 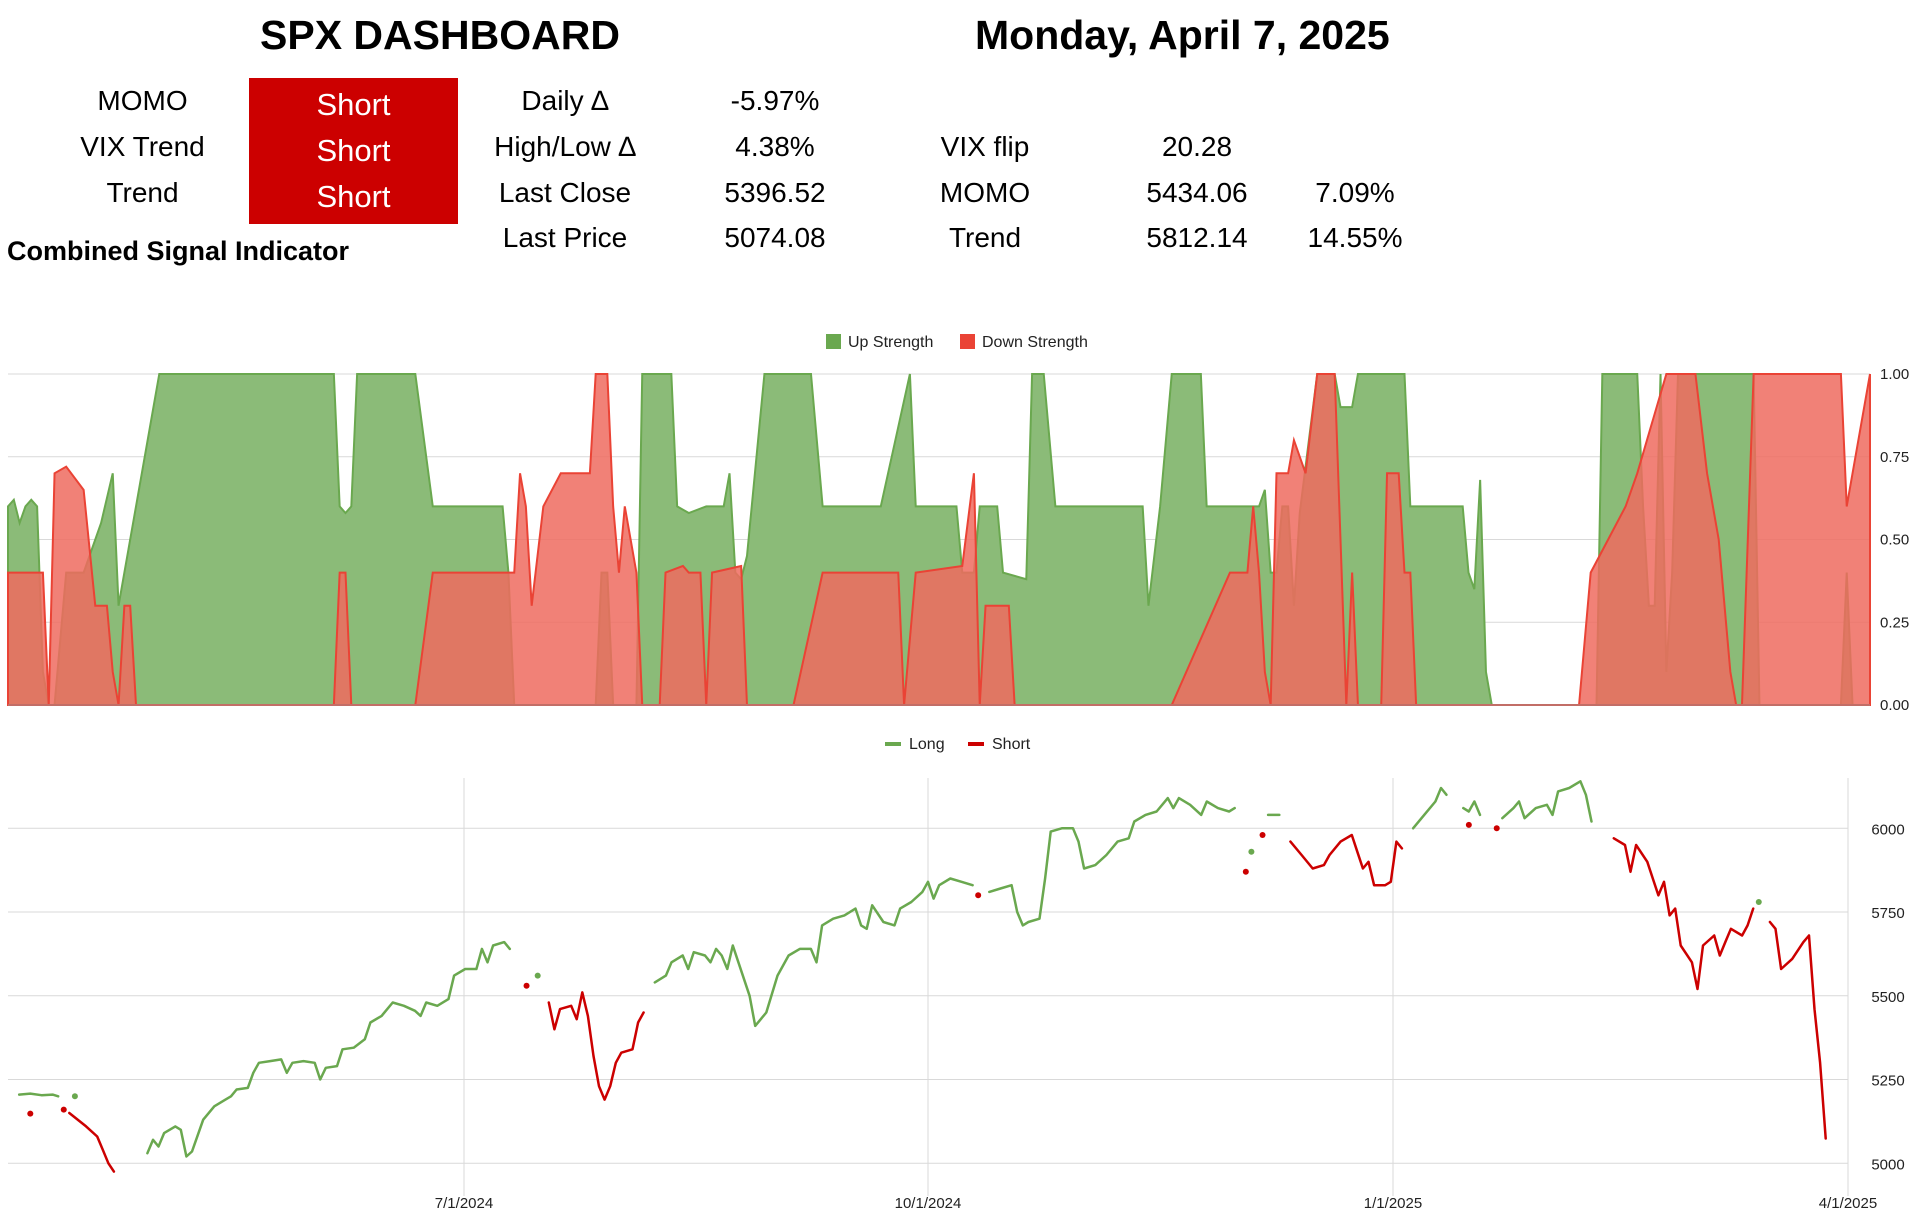 What do you see at coordinates (565, 146) in the screenshot?
I see `highlow-change-label: High/Low ∆` at bounding box center [565, 146].